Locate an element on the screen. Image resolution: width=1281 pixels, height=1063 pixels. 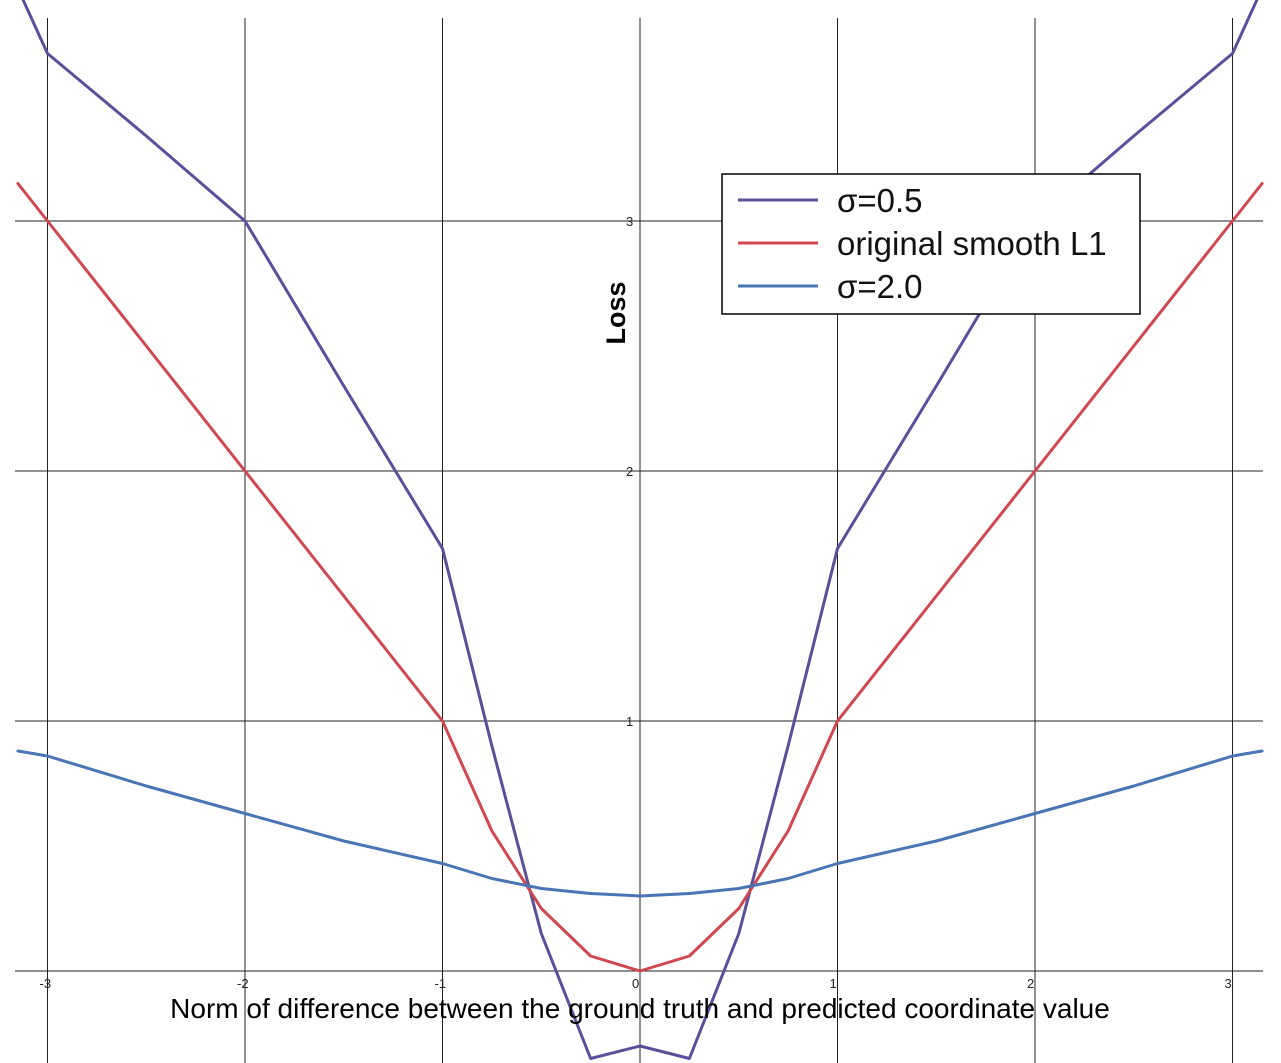
x-tick-label: 2 is located at coordinates (1030, 983).